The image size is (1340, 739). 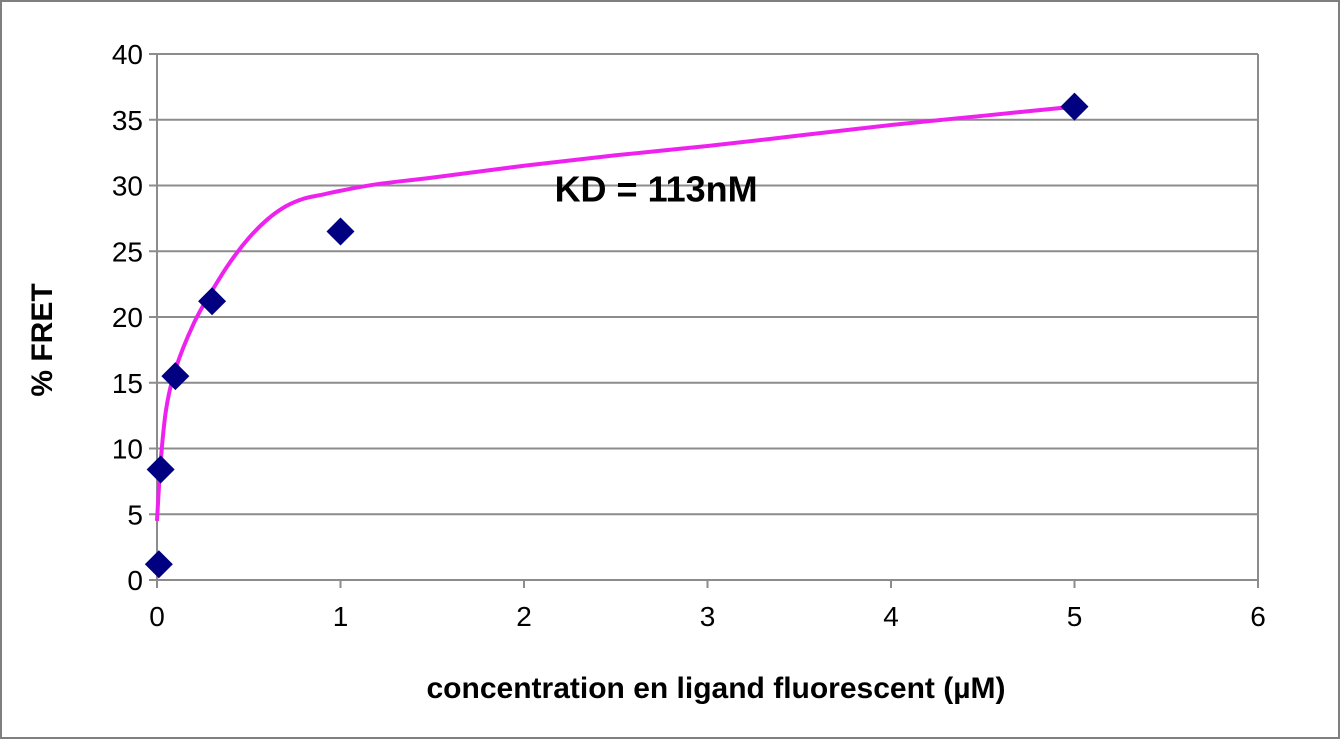 What do you see at coordinates (157, 616) in the screenshot?
I see `x-tick-label: 0` at bounding box center [157, 616].